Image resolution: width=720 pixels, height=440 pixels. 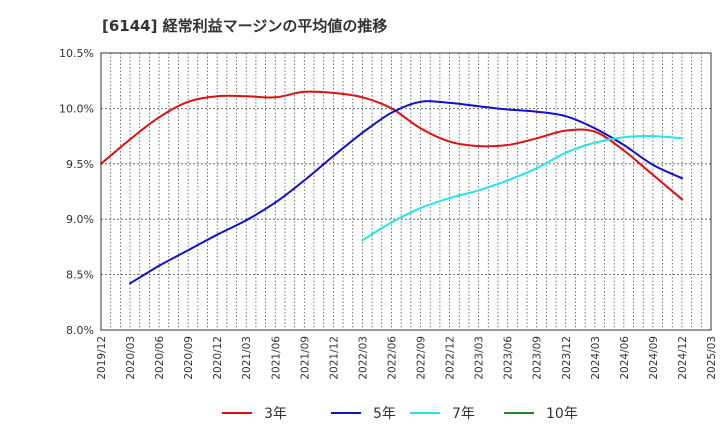 What do you see at coordinates (80, 275) in the screenshot?
I see `y-tick-label: 8.5%` at bounding box center [80, 275].